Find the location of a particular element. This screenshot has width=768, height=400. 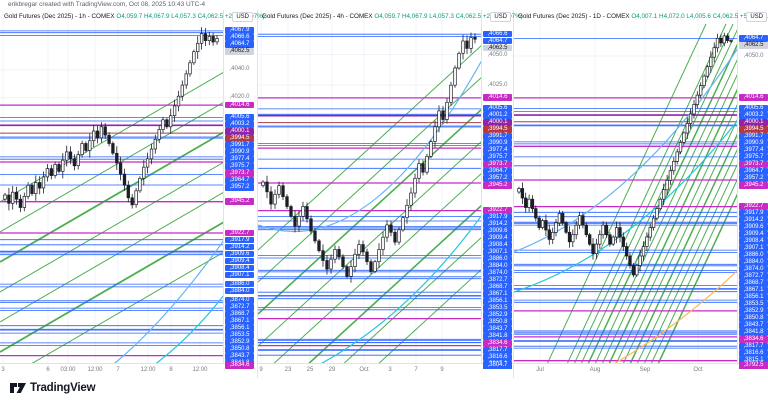

price-line-label: ,3841.8 is located at coordinates (497, 336).